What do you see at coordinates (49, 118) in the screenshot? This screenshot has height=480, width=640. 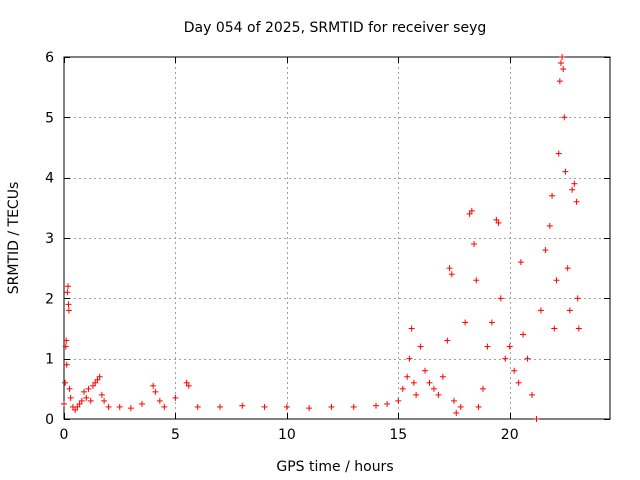 I see `y-tick-label: 5` at bounding box center [49, 118].